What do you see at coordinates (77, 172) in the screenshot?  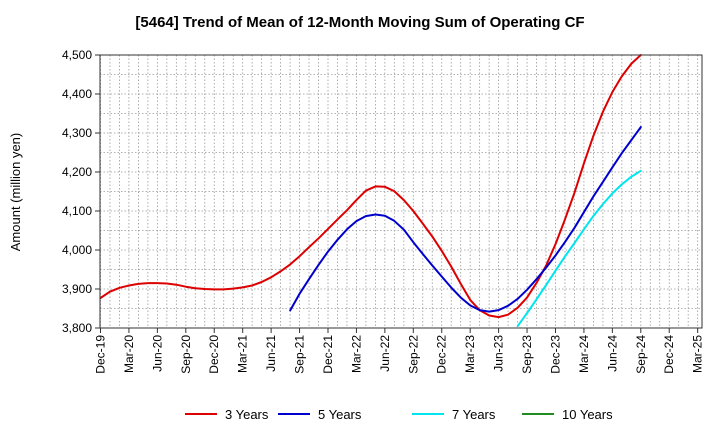 I see `y-tick-label: 4,200` at bounding box center [77, 172].